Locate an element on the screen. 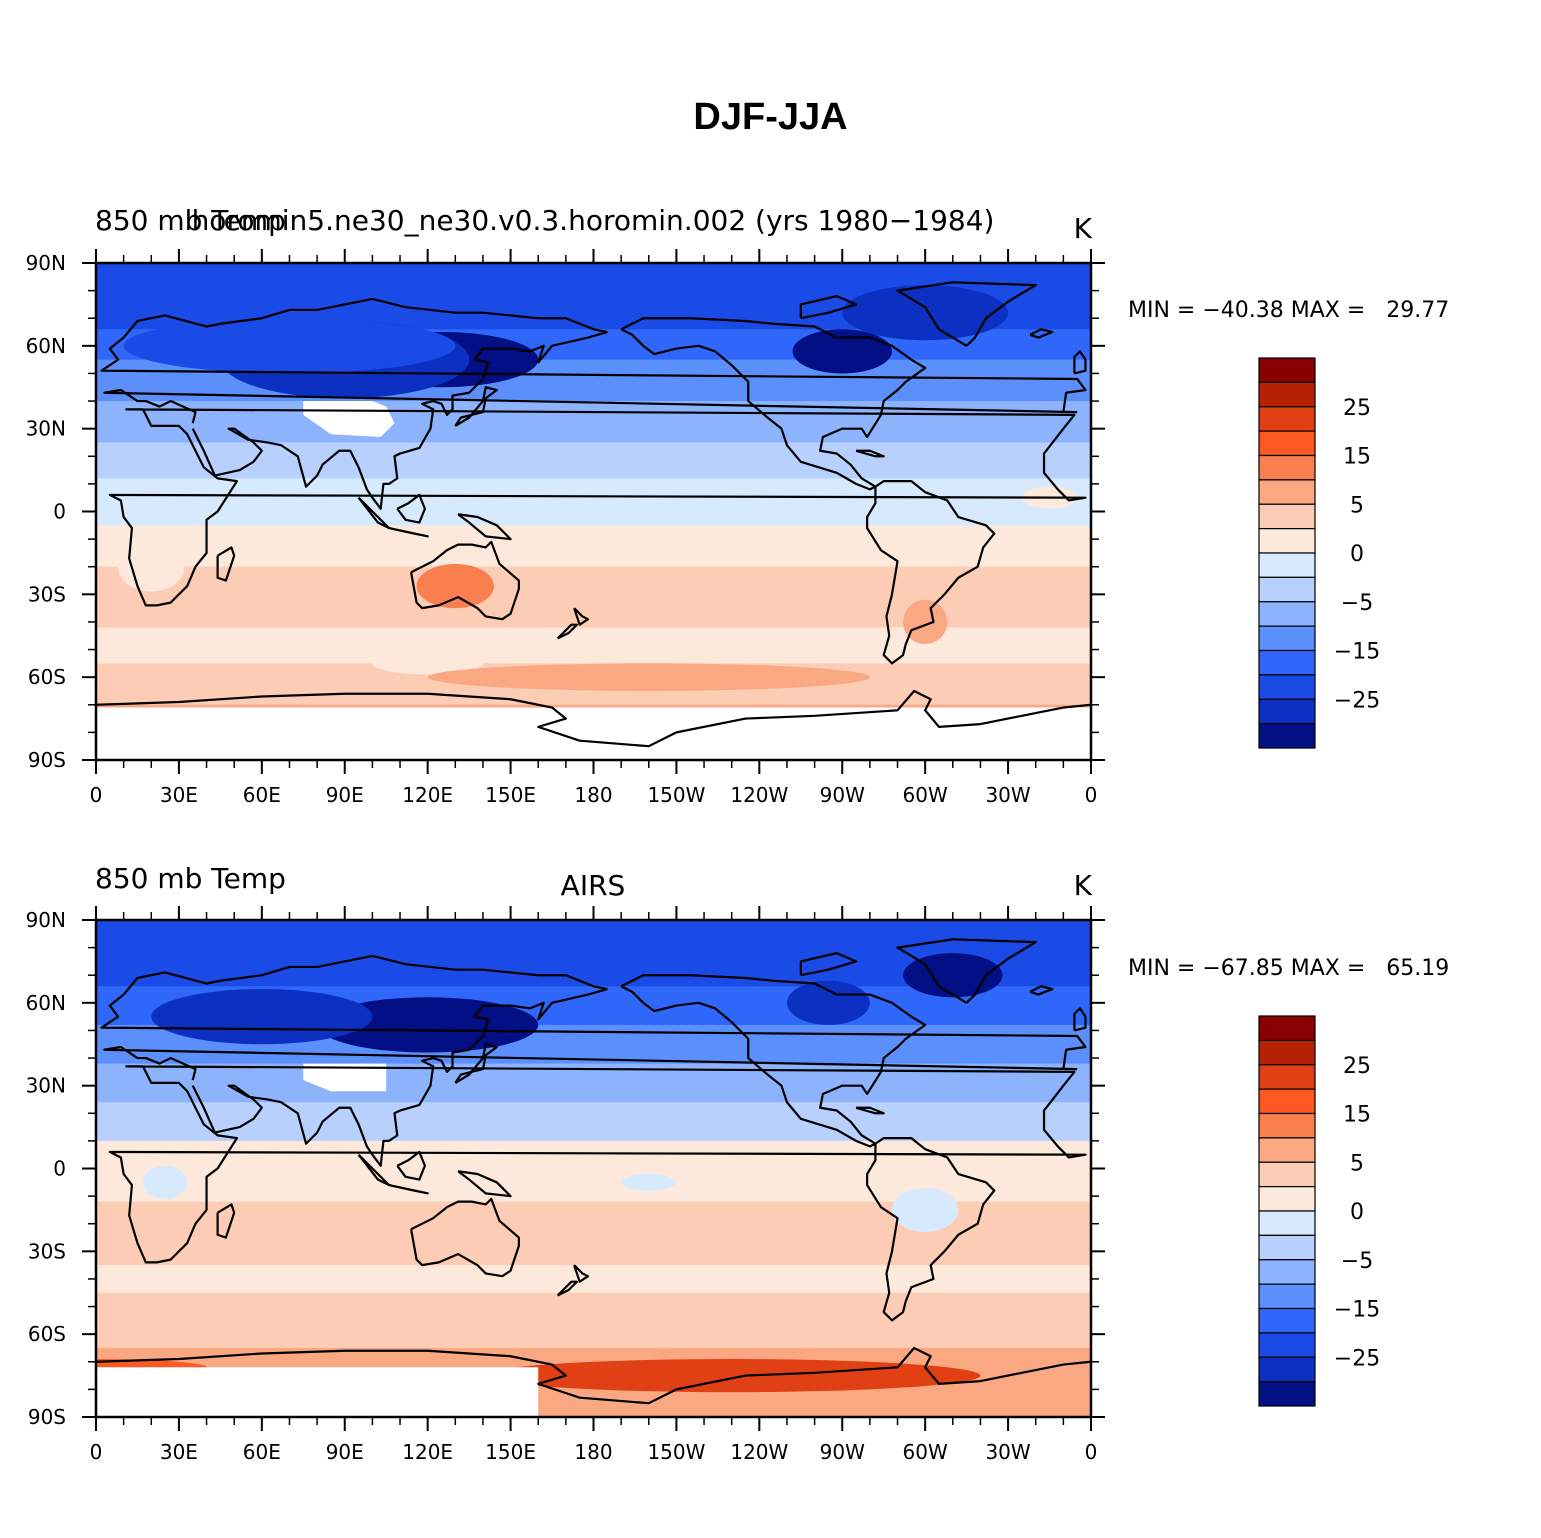  x-tick-label: 60E is located at coordinates (262, 1452).